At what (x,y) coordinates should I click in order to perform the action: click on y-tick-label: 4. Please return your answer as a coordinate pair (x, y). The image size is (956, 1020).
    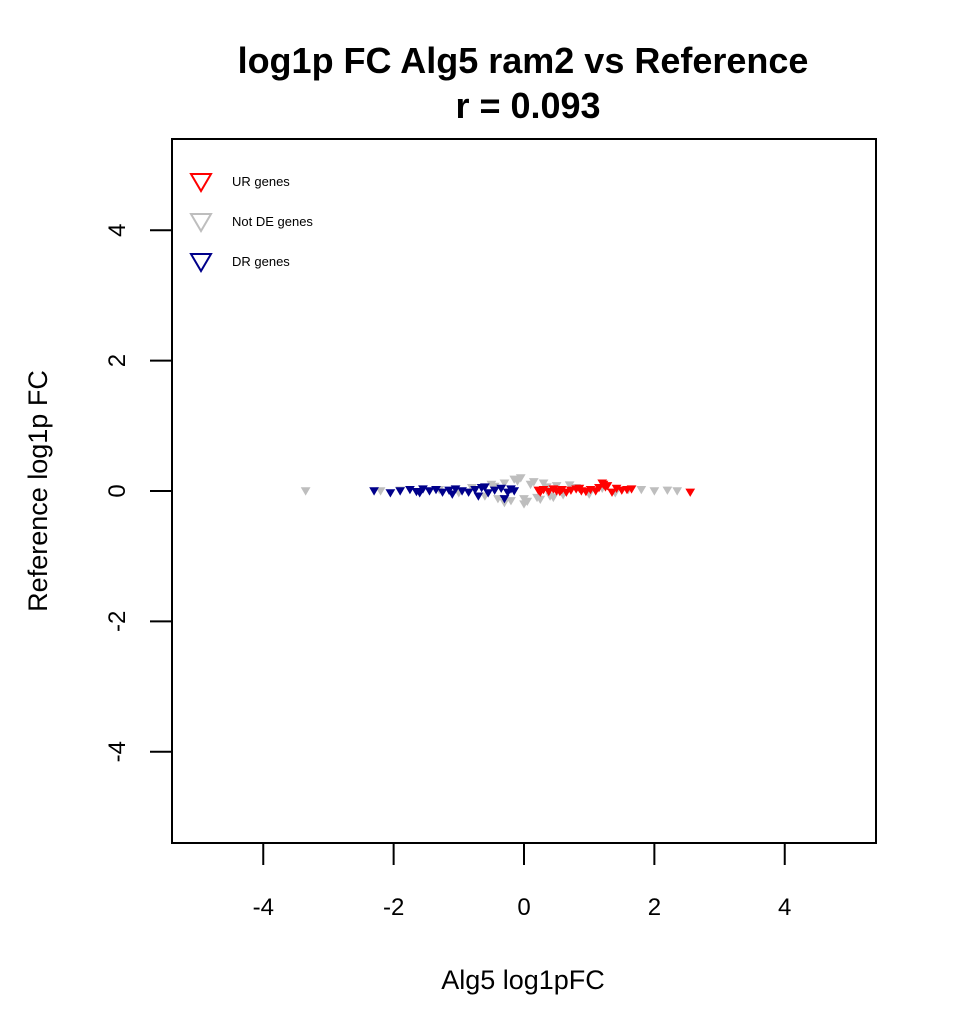
    Looking at the image, I should click on (117, 230).